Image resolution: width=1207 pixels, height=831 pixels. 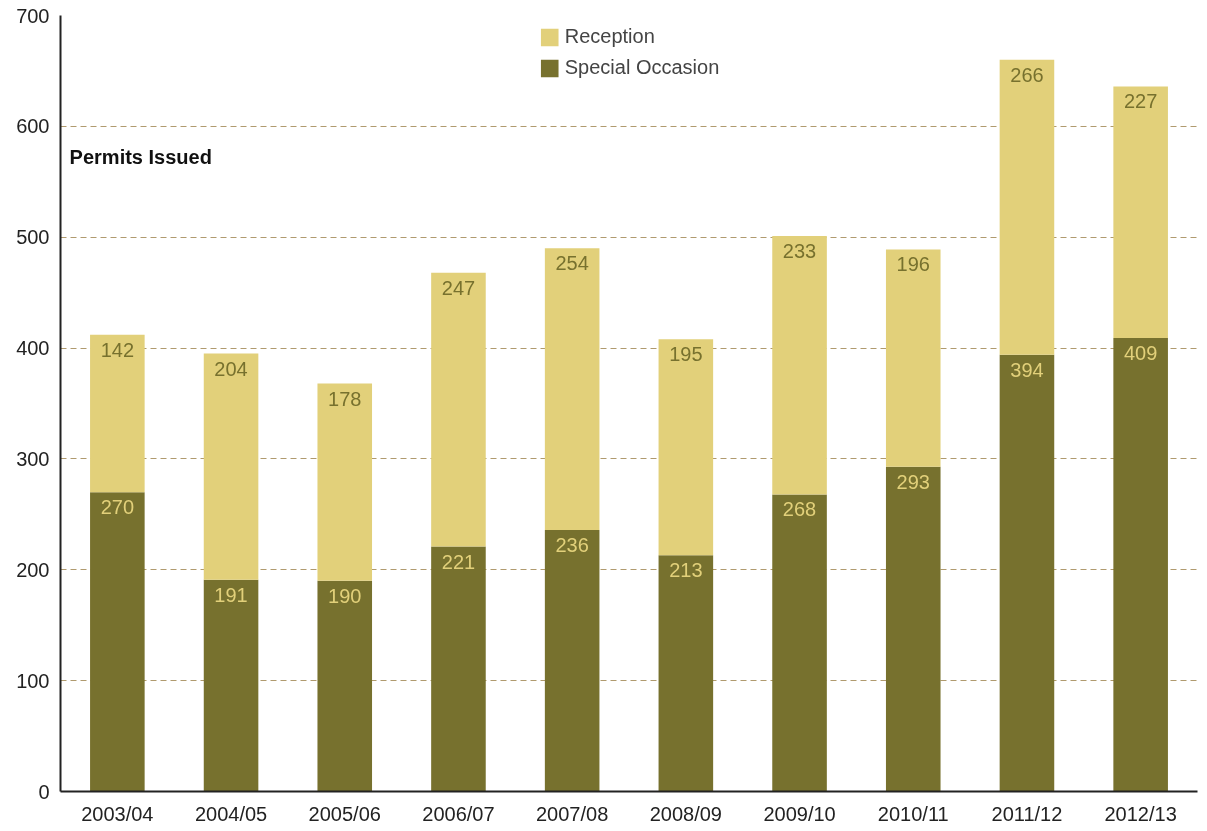 What do you see at coordinates (231, 594) in the screenshot?
I see `data-label: 191` at bounding box center [231, 594].